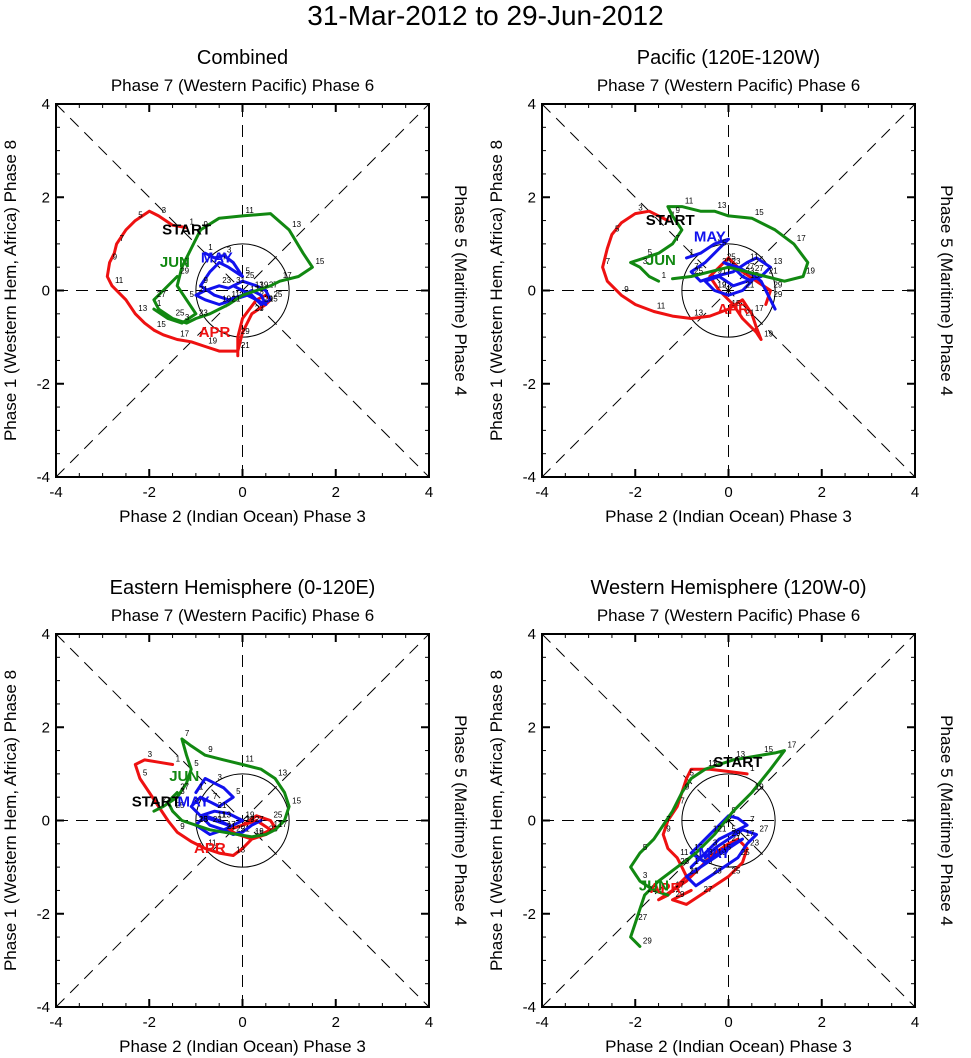  I want to click on day-marker-jun: 23, so click(203, 312).